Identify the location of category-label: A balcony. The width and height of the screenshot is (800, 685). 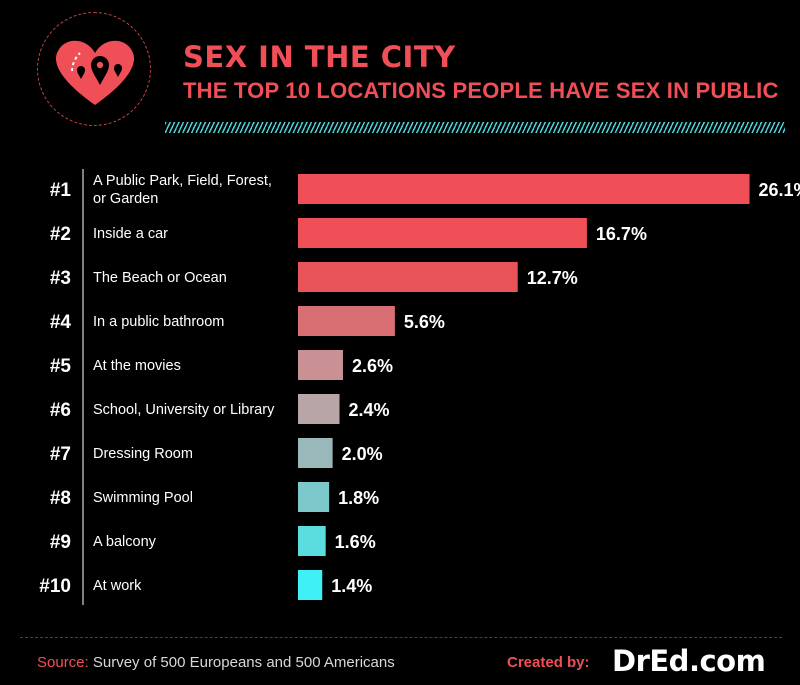
(125, 542).